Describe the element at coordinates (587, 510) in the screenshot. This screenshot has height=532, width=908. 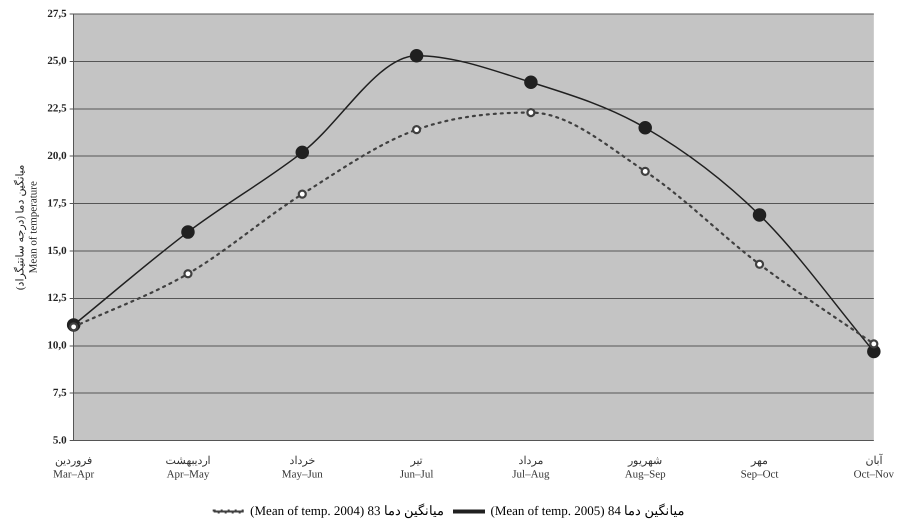
I see `legend-label: (Mean of temp. 2005) 84 میانگین دما` at that location.